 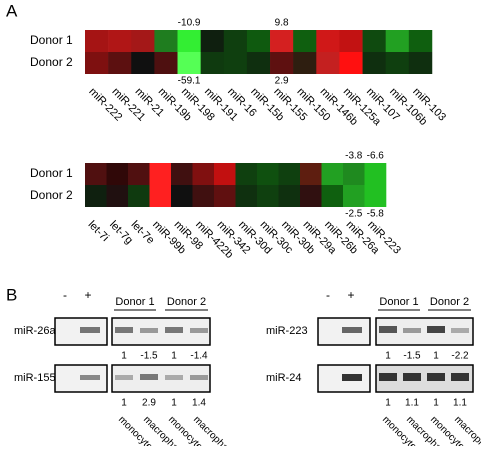 I want to click on panel-label: B, so click(x=11, y=294).